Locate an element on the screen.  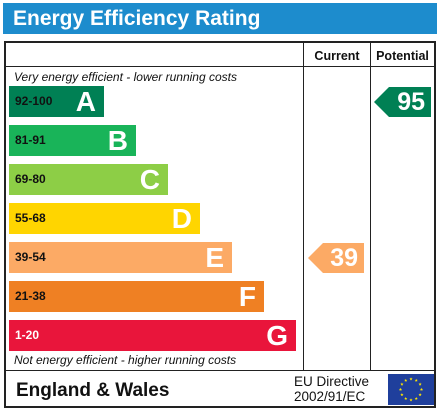
page-title: Energy Efficiency Rating is located at coordinates (137, 18).